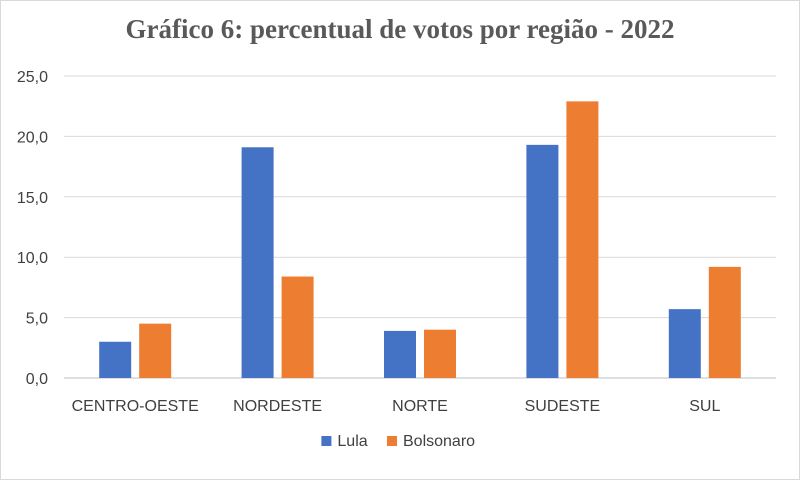 The image size is (800, 480). Describe the element at coordinates (32, 137) in the screenshot. I see `y-tick-label: 20,0` at that location.